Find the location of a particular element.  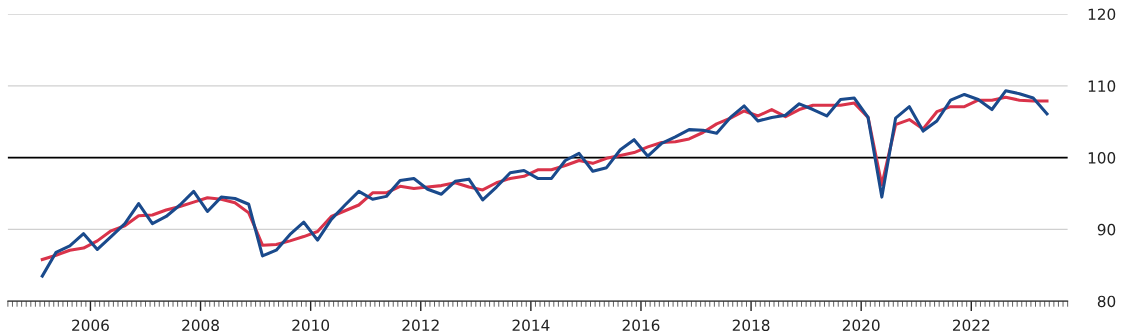

x-tick-label: 2018 is located at coordinates (751, 325).